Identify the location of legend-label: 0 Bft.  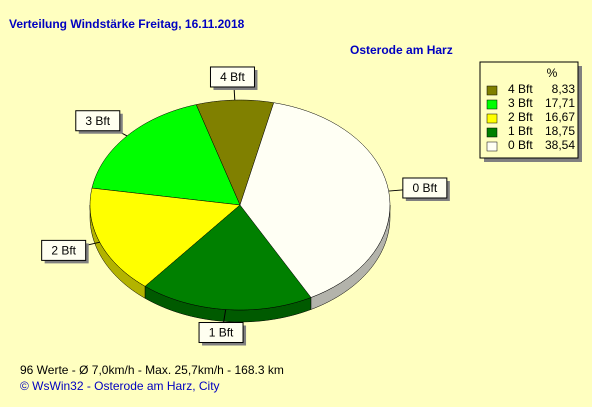
(520, 145).